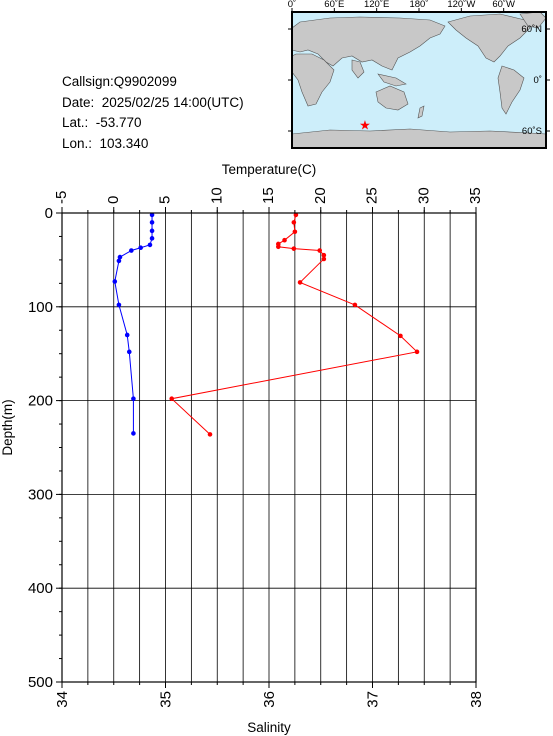 This screenshot has width=553, height=736. Describe the element at coordinates (392, 98) in the screenshot. I see `australia-landmass` at that location.